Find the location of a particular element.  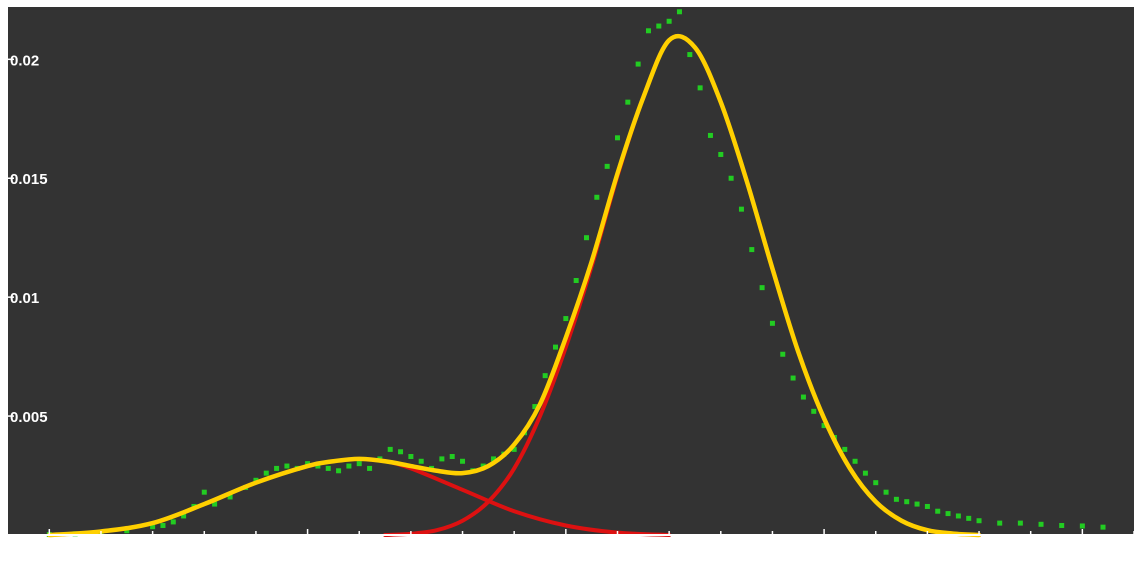

x-tick-label: 50 is located at coordinates (307, 551).